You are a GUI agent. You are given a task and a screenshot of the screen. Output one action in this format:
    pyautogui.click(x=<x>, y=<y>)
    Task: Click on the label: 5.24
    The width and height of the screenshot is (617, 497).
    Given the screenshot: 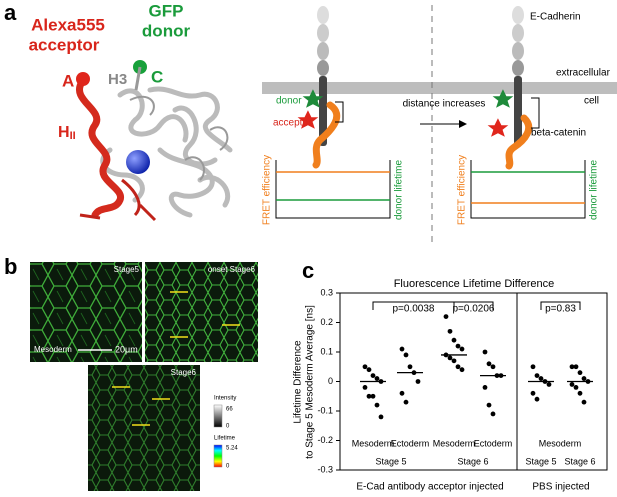 What is the action you would take?
    pyautogui.click(x=232, y=449)
    